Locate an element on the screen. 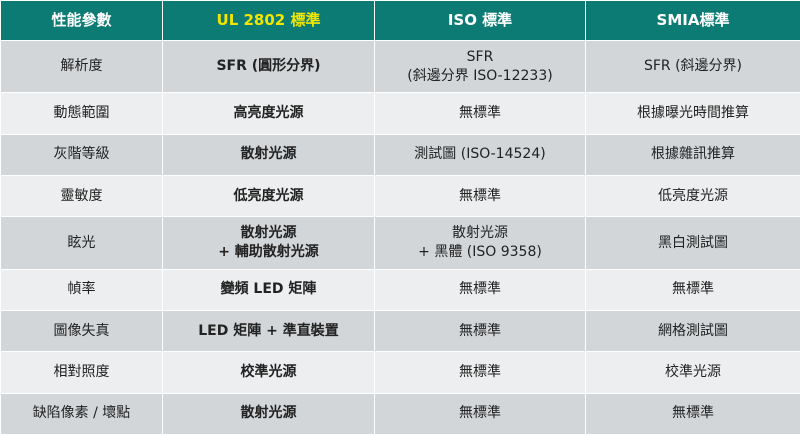 The height and width of the screenshot is (435, 800). smia-cell: 低亮度光源 is located at coordinates (692, 196).